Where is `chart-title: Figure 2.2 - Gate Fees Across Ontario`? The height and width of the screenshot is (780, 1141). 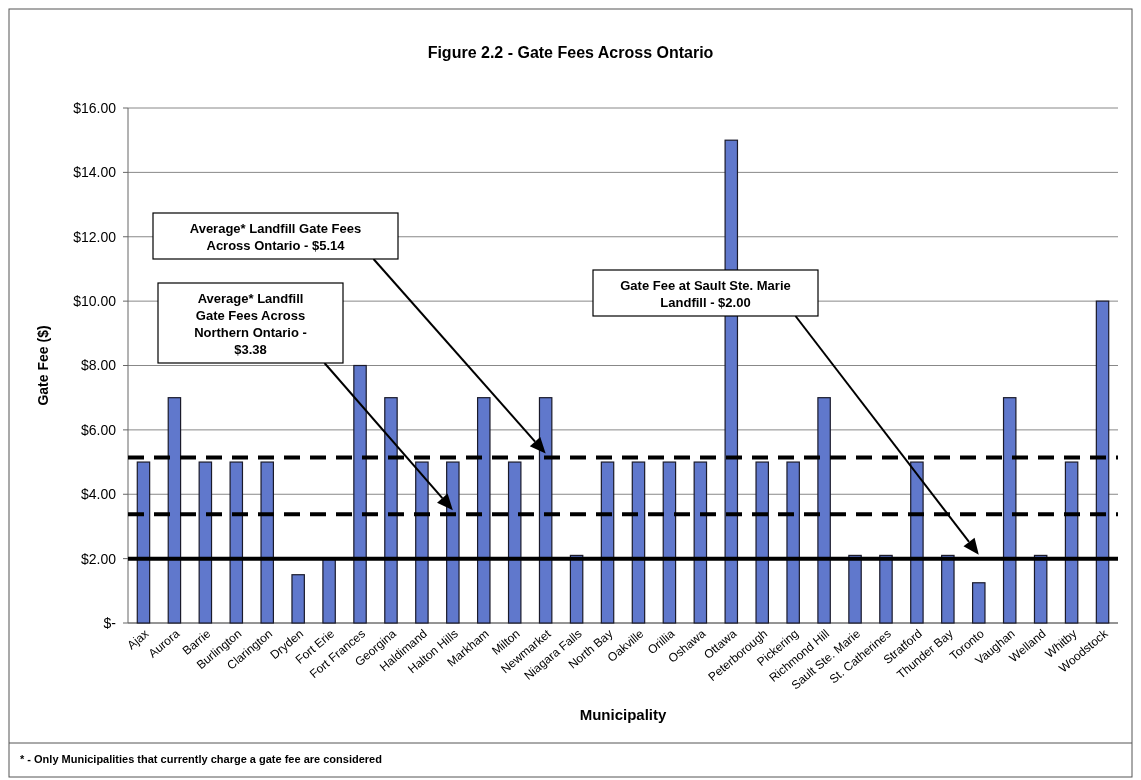 chart-title: Figure 2.2 - Gate Fees Across Ontario is located at coordinates (570, 52).